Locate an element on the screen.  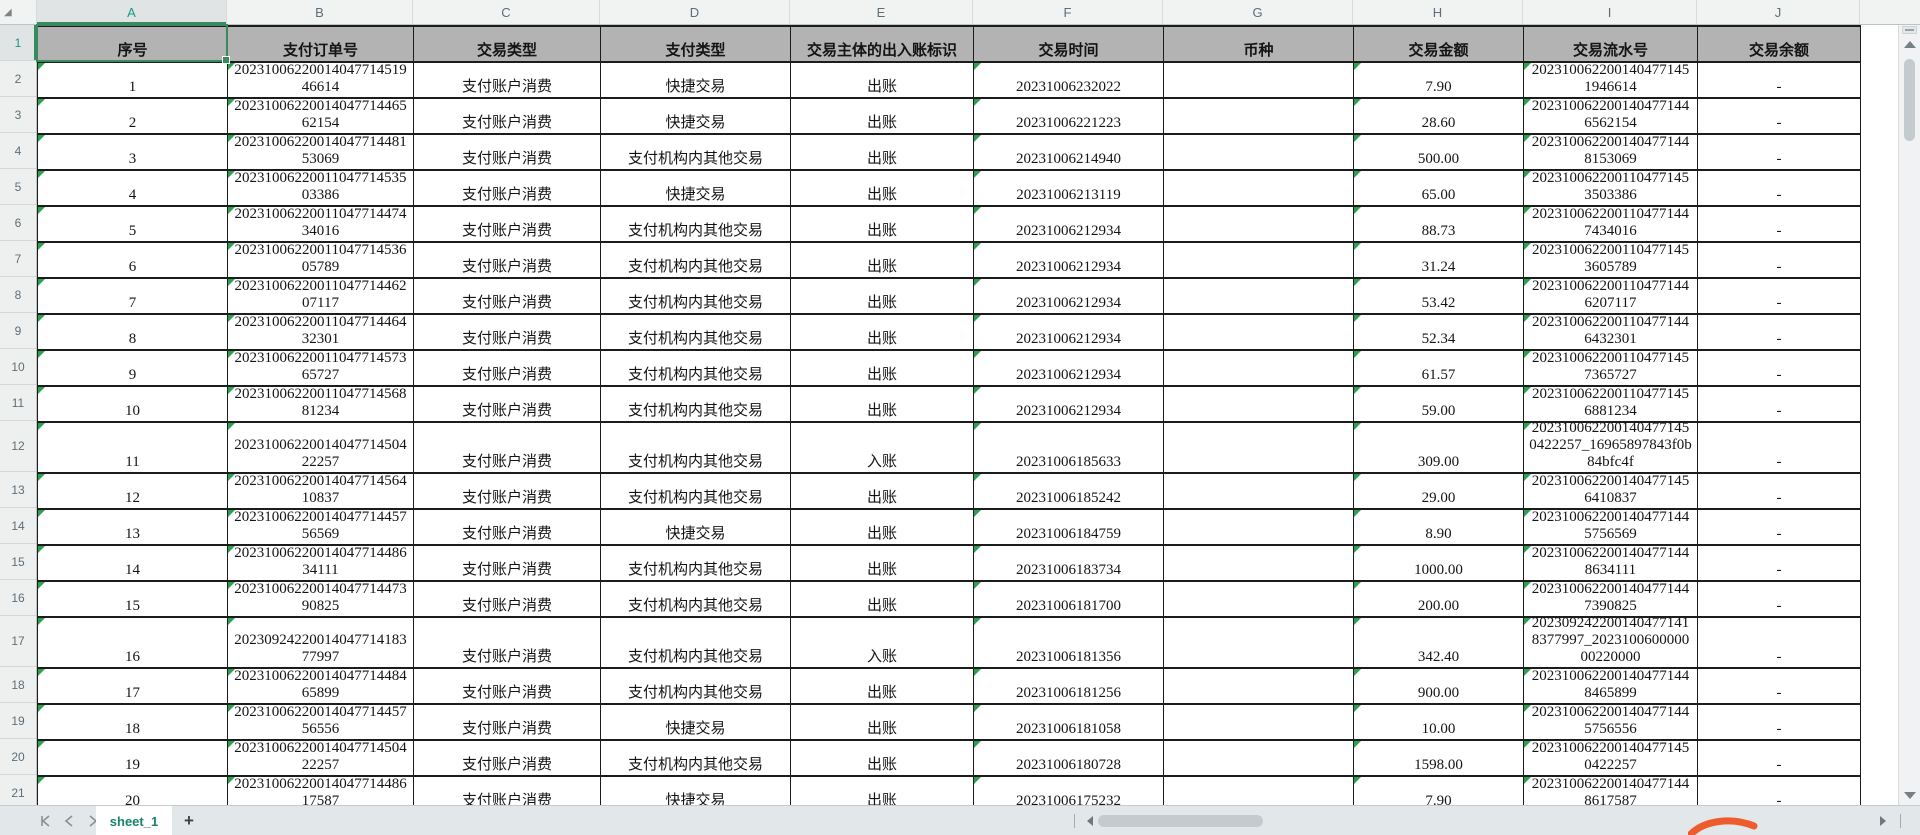
cell-G19 is located at coordinates (1259, 723).